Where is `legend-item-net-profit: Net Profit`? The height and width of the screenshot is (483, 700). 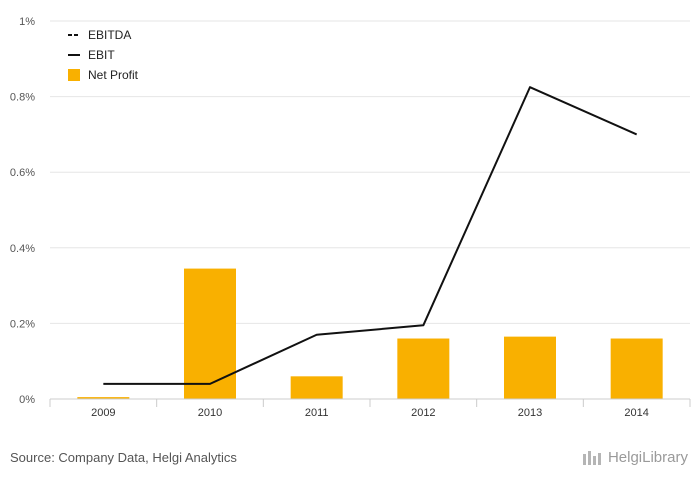 legend-item-net-profit: Net Profit is located at coordinates (103, 75).